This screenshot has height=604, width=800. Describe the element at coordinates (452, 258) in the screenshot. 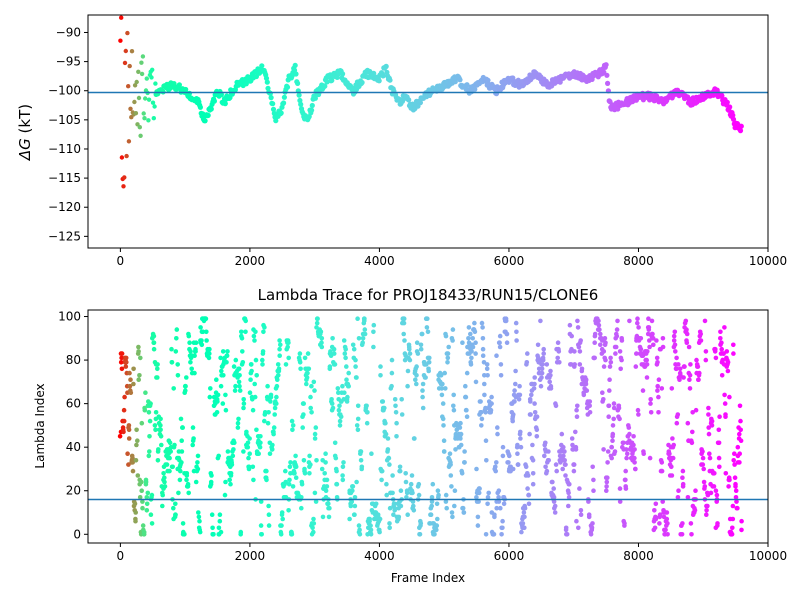

I see `dg-x-axis: 0 2000 4000 6000 8000 10000` at that location.